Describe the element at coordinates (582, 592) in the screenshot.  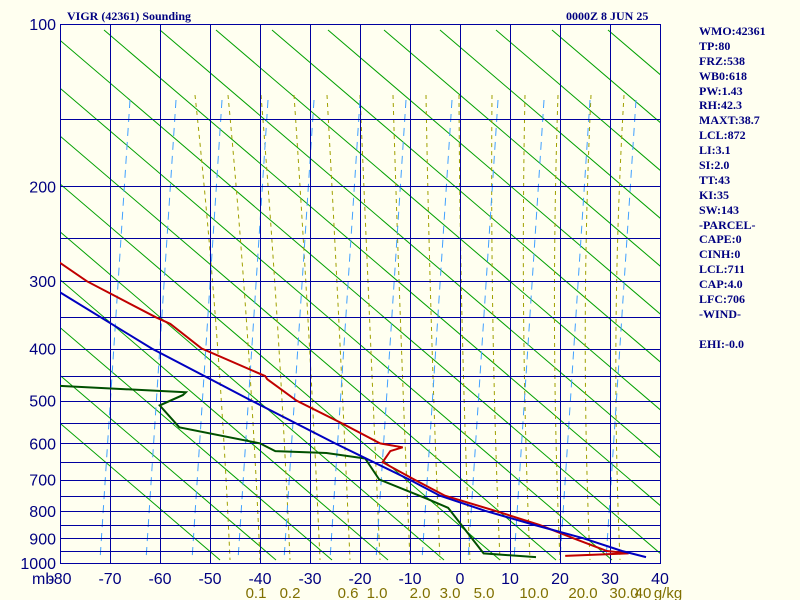
I see `mixing-ratio-tick-label: 20.0` at that location.